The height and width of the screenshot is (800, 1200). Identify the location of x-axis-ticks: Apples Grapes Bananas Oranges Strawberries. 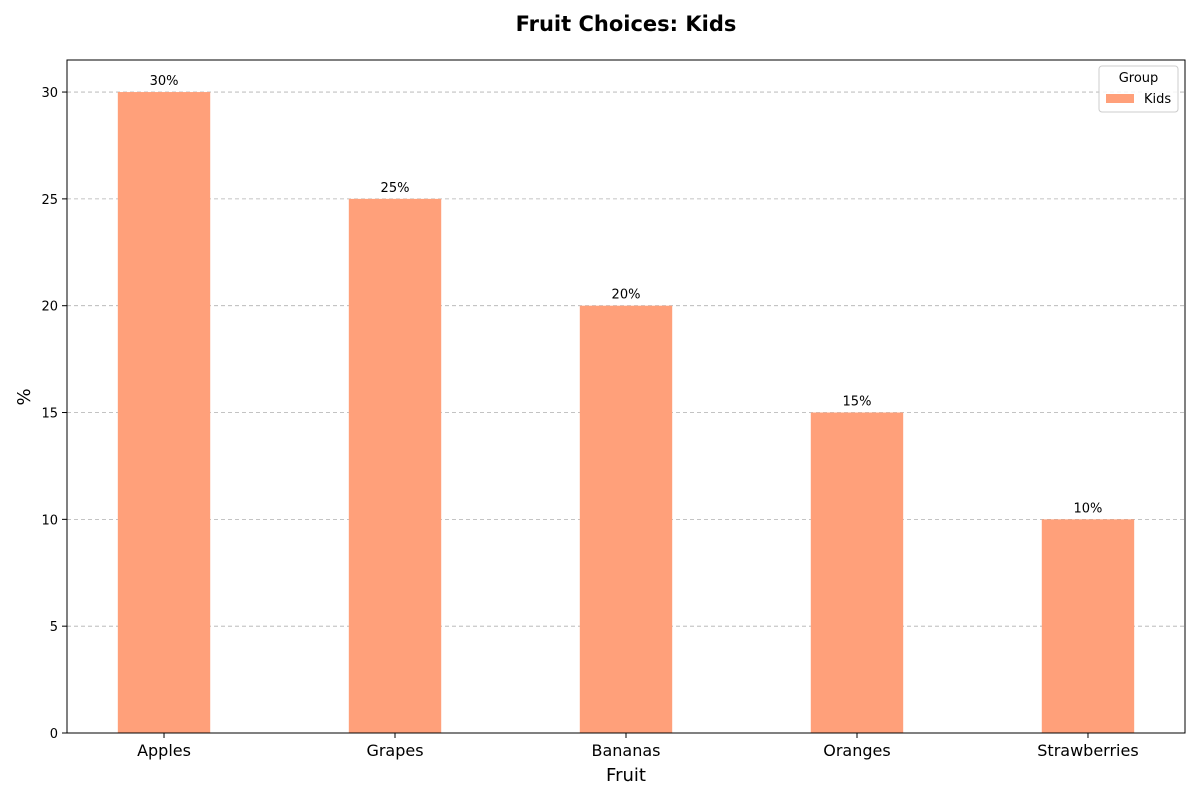
(638, 746).